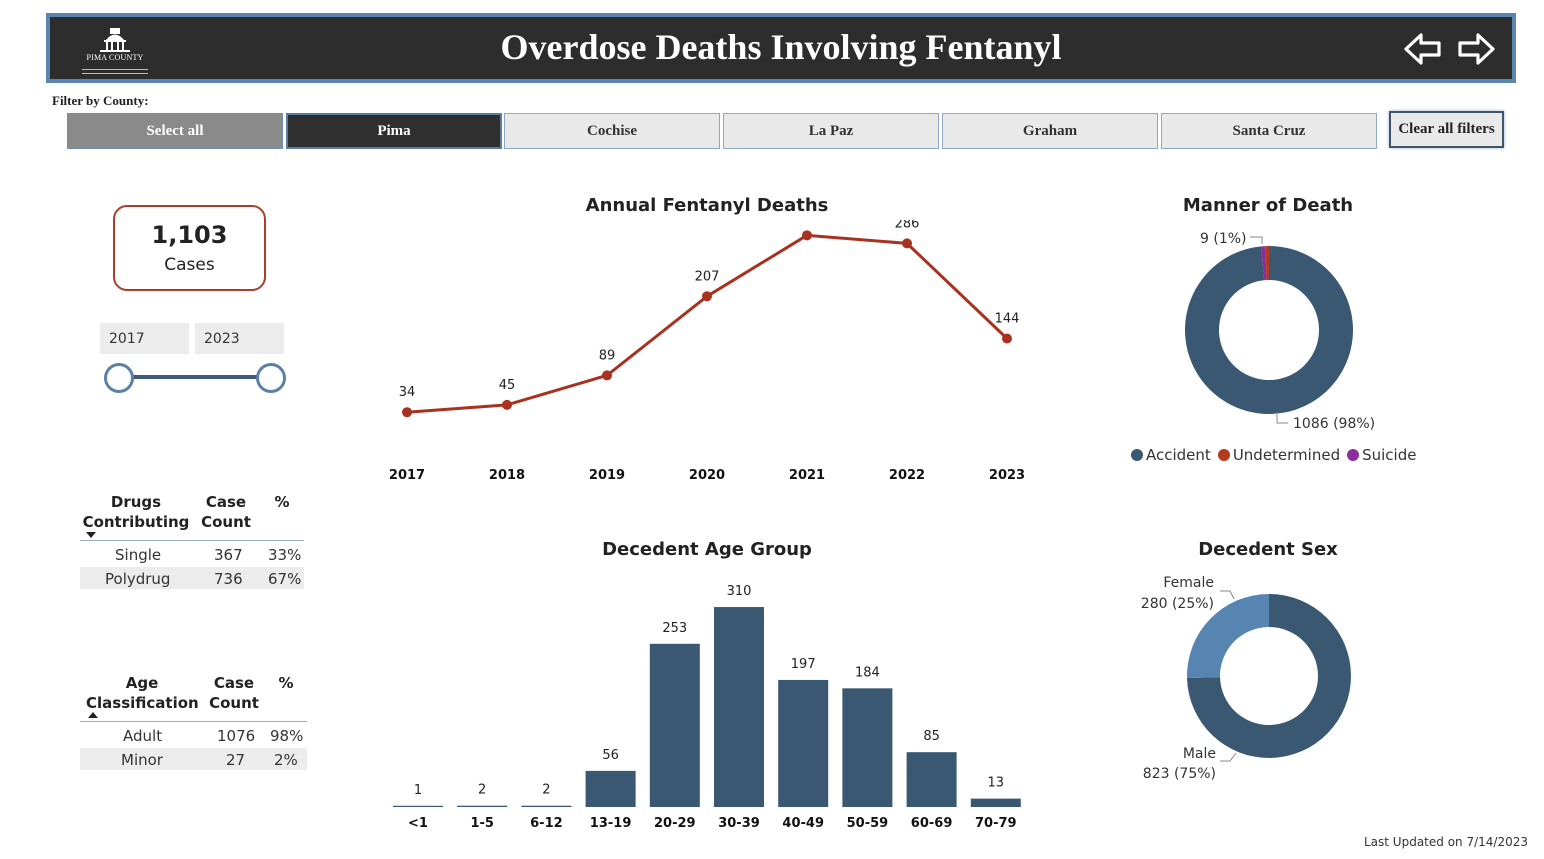 Image resolution: width=1544 pixels, height=859 pixels. I want to click on forward-button, so click(1476, 49).